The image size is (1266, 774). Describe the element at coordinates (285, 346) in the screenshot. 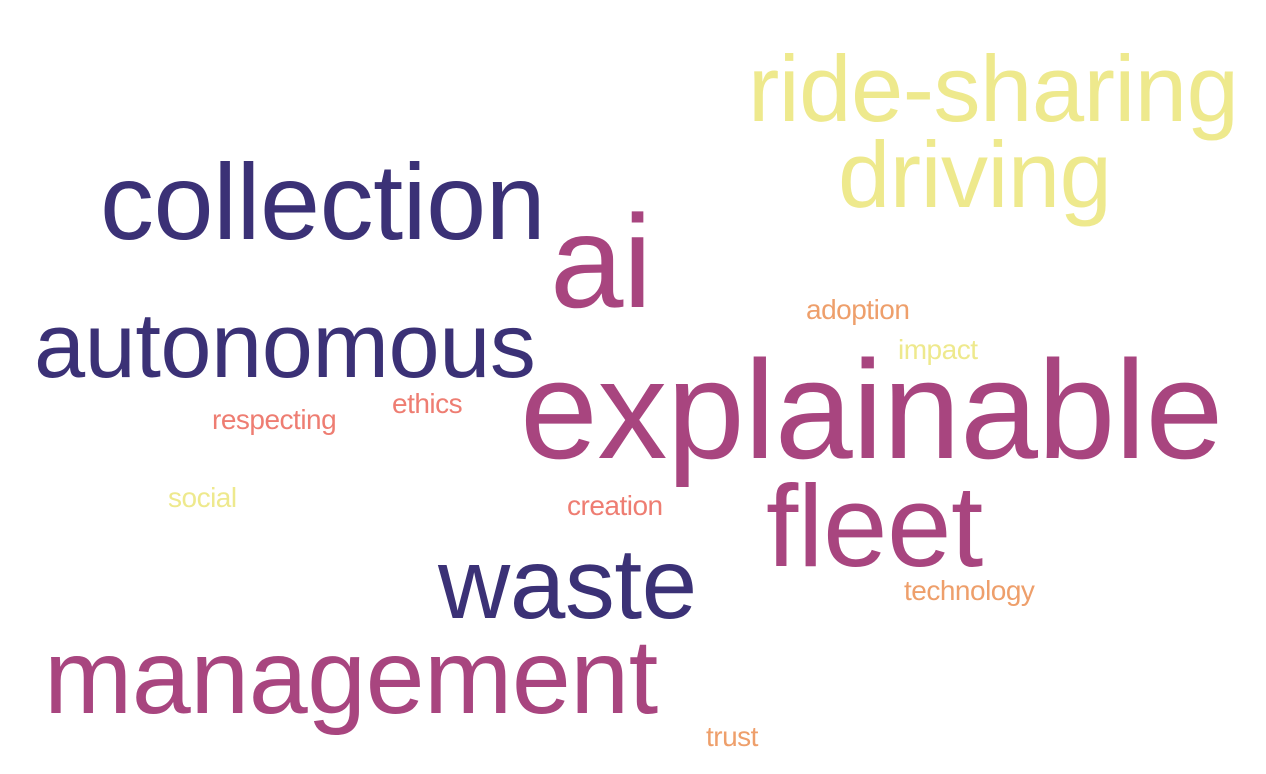

I see `word-autonomous: autonomous` at that location.